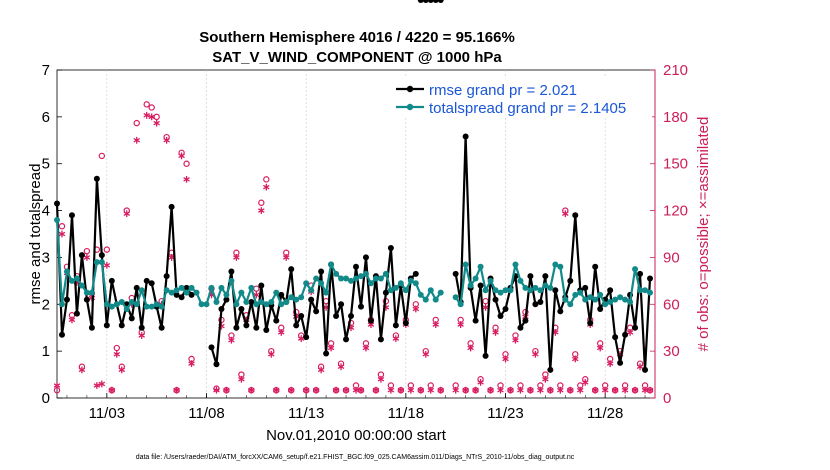 This screenshot has height=470, width=830. Describe the element at coordinates (703, 234) in the screenshot. I see `y-axis-label-right: # of obs: o=possible; ×=assimilated` at that location.